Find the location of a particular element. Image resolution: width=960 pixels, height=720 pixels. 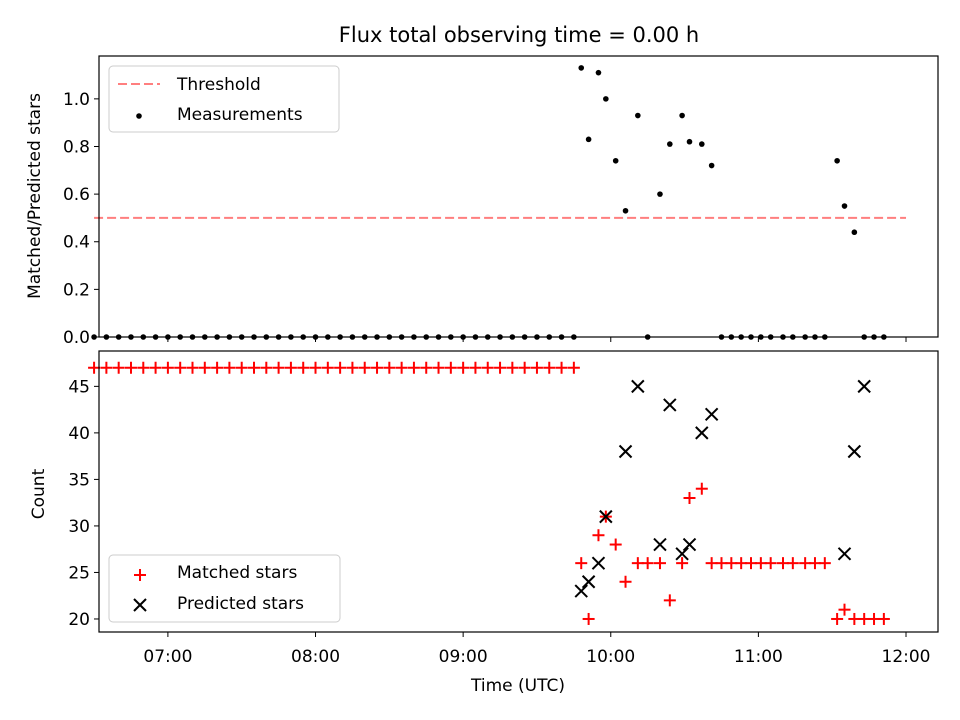

top-x-ticks is located at coordinates (537, 339).